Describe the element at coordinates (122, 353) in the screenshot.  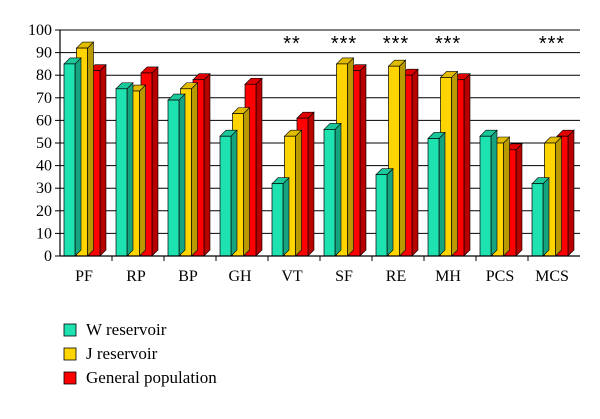
I see `legend-label: J reservoir` at that location.